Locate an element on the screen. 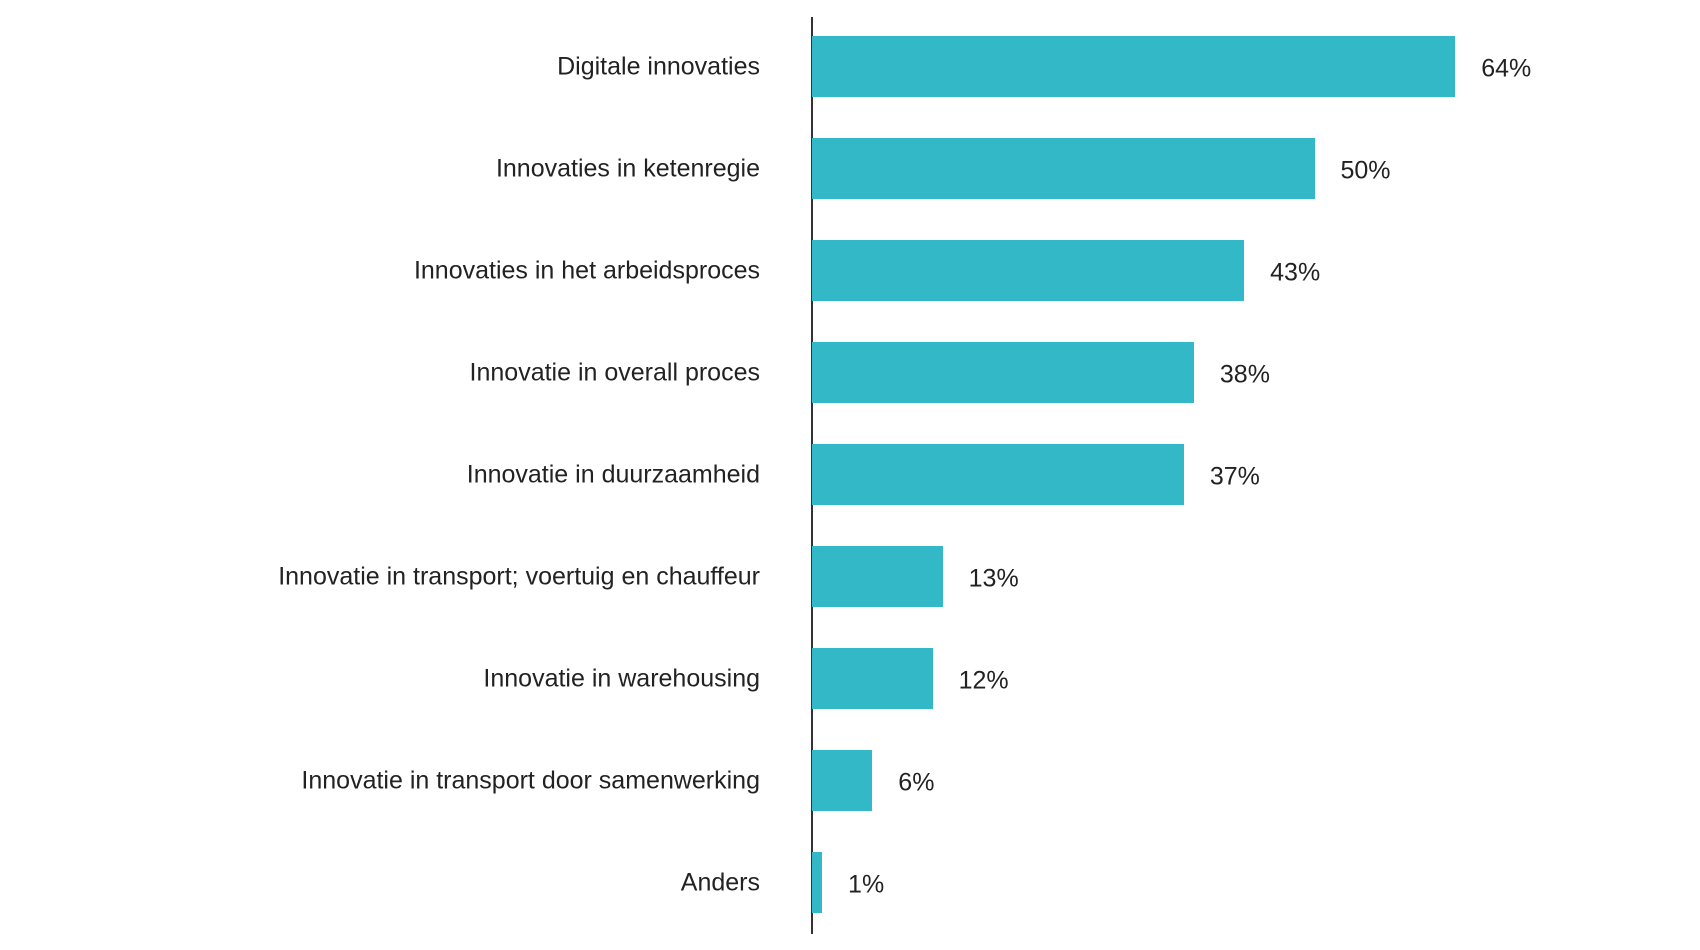  data-label: 38% is located at coordinates (1244, 374).